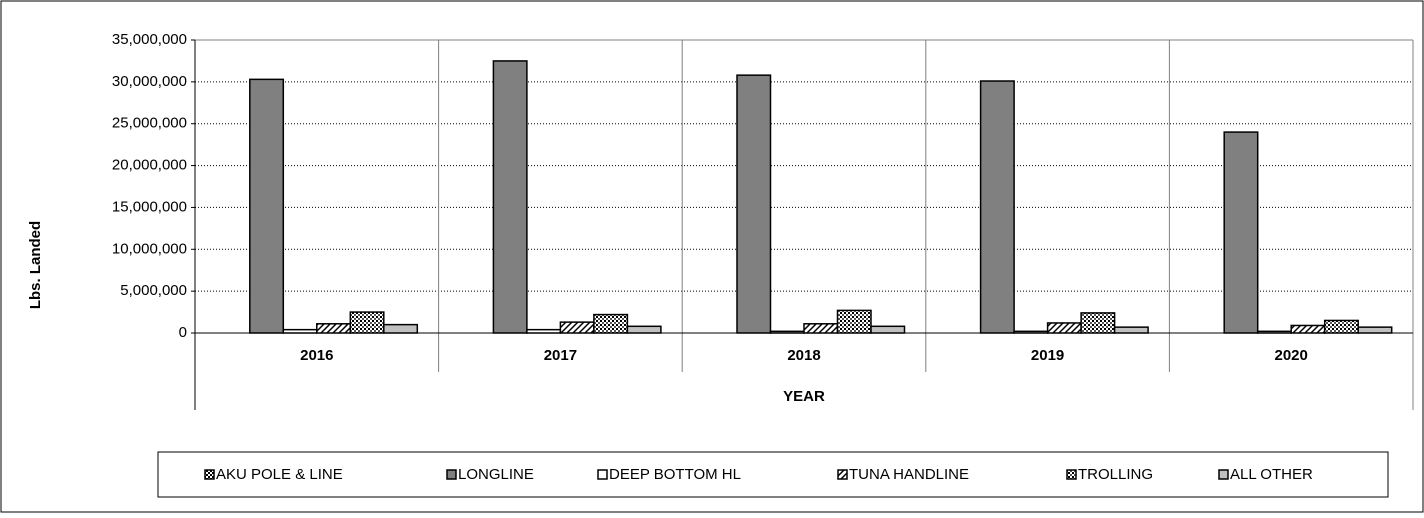  Describe the element at coordinates (1115, 474) in the screenshot. I see `legend-label: TROLLING` at that location.